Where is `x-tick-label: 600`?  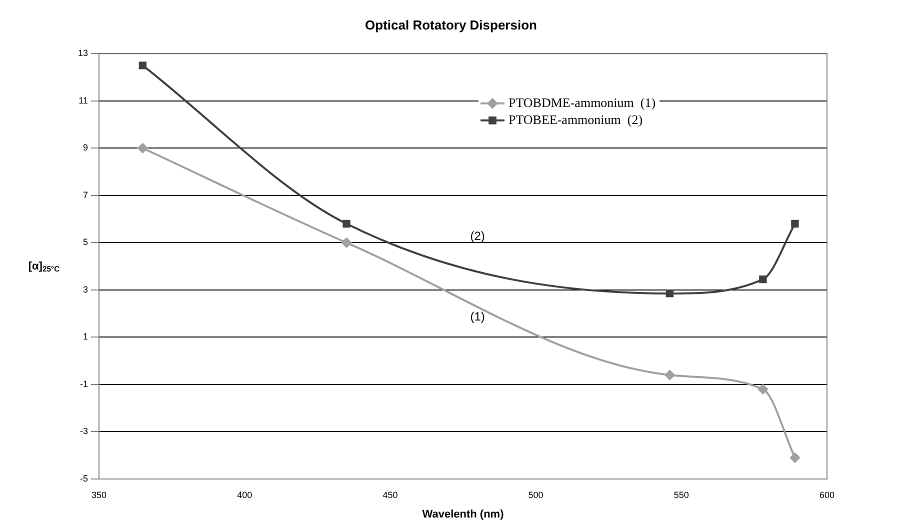
x-tick-label: 600 is located at coordinates (827, 495).